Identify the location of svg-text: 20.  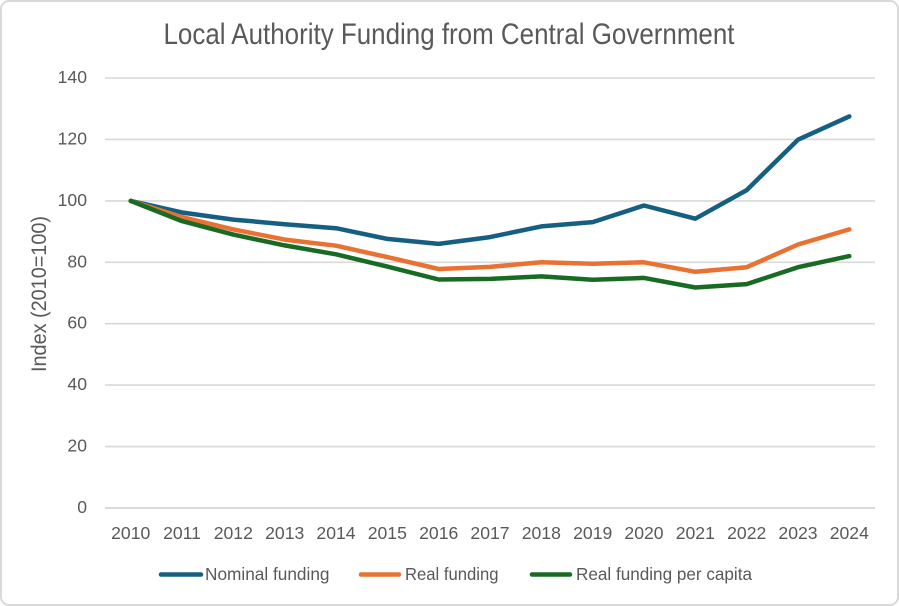
(77, 446).